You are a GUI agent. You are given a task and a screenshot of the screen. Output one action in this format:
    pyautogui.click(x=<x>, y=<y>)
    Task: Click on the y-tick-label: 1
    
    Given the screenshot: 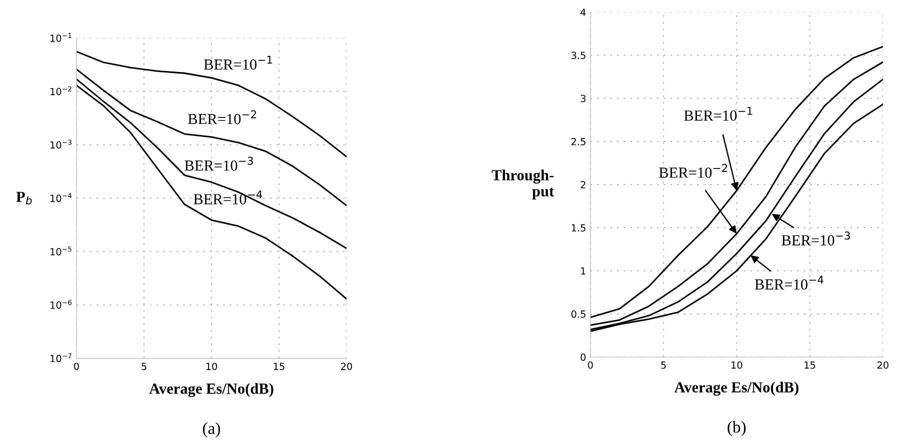 What is the action you would take?
    pyautogui.click(x=583, y=271)
    